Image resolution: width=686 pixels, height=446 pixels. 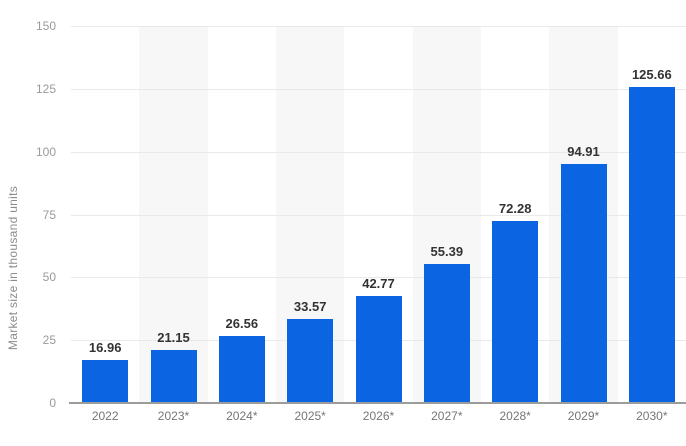 What do you see at coordinates (651, 75) in the screenshot?
I see `bar-value-label: 125.66` at bounding box center [651, 75].